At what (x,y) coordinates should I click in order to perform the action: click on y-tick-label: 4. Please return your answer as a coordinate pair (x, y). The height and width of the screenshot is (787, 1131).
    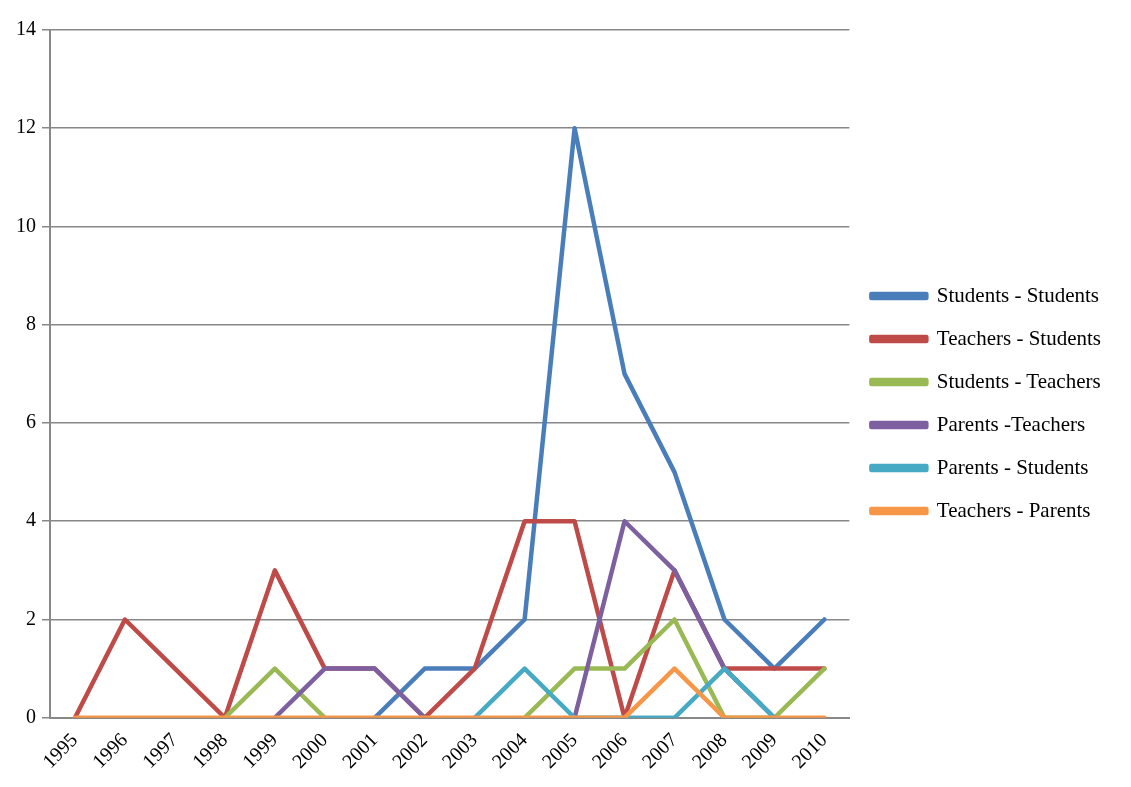
    Looking at the image, I should click on (31, 519).